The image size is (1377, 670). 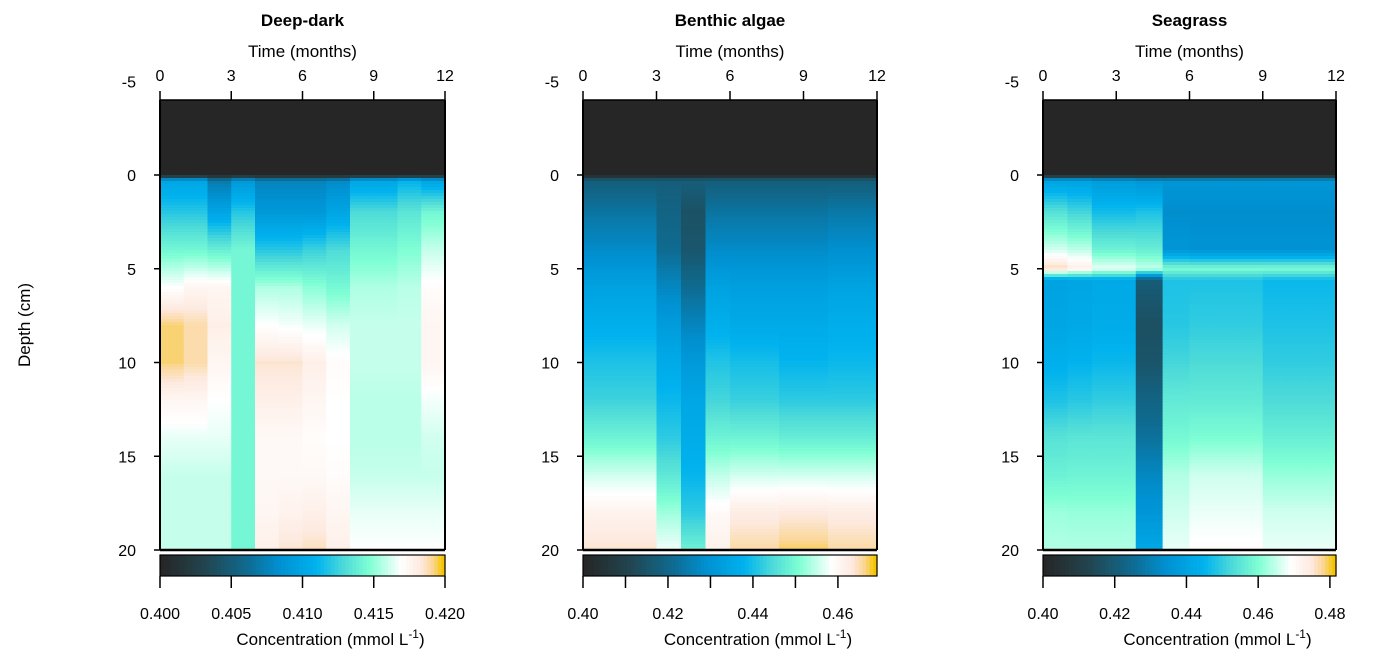 I want to click on colorbar-label-end: ), so click(x=422, y=639).